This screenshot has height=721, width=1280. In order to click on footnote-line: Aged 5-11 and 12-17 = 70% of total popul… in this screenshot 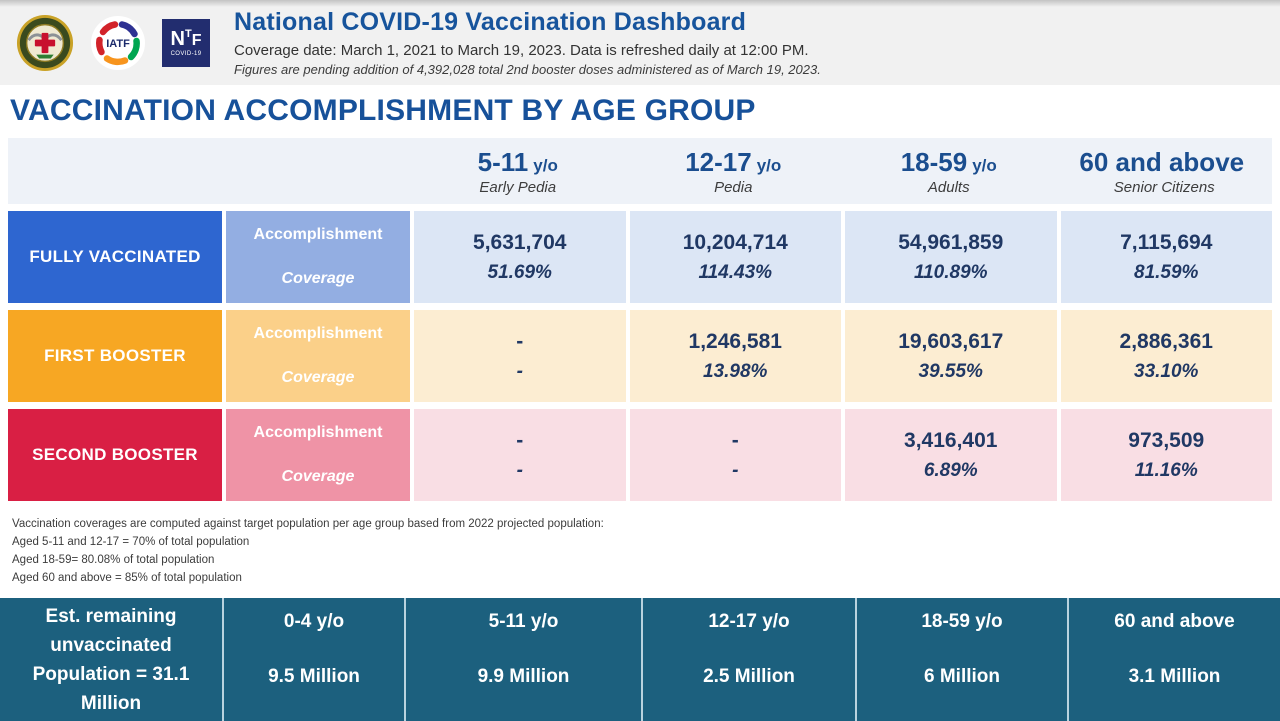, I will do `click(131, 542)`.